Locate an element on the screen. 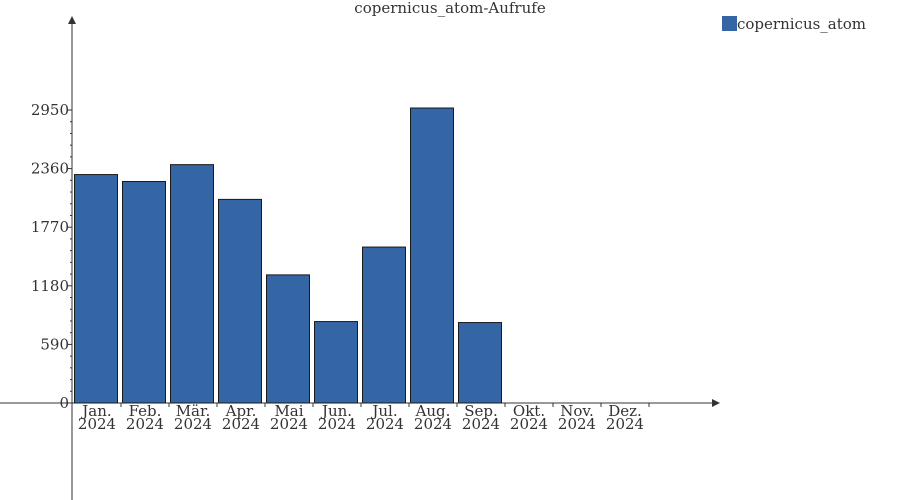 The height and width of the screenshot is (500, 900). y-tick-label: 590 is located at coordinates (54, 344).